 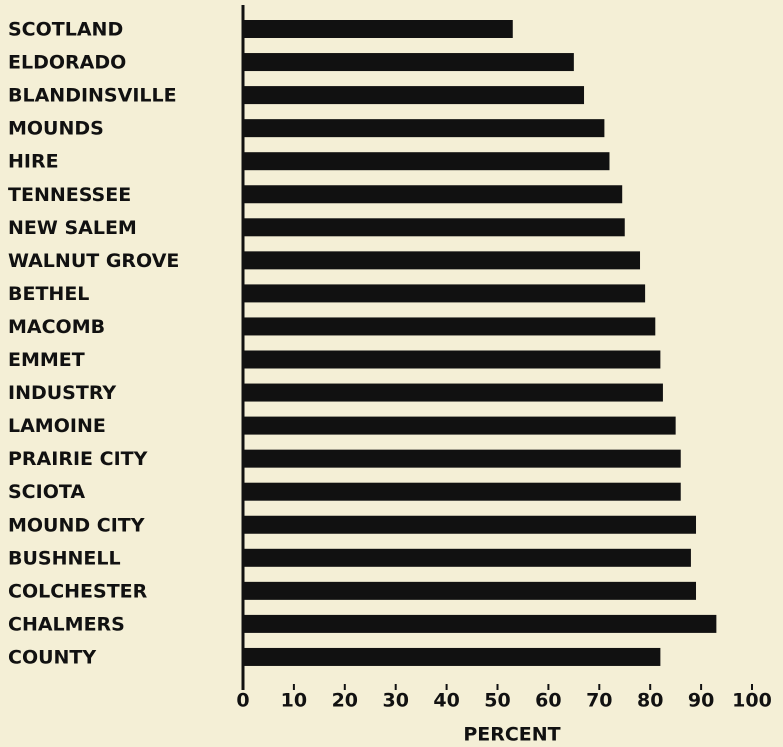 I want to click on x-tick-label: 0, so click(x=242, y=701).